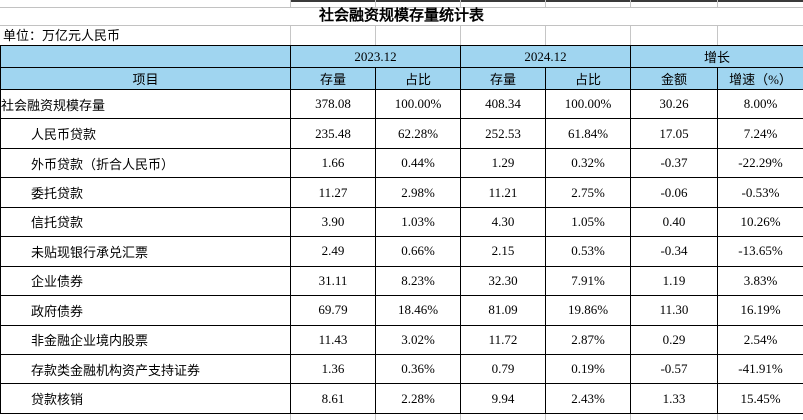  I want to click on group-header-2024: 2024.12, so click(545, 56).